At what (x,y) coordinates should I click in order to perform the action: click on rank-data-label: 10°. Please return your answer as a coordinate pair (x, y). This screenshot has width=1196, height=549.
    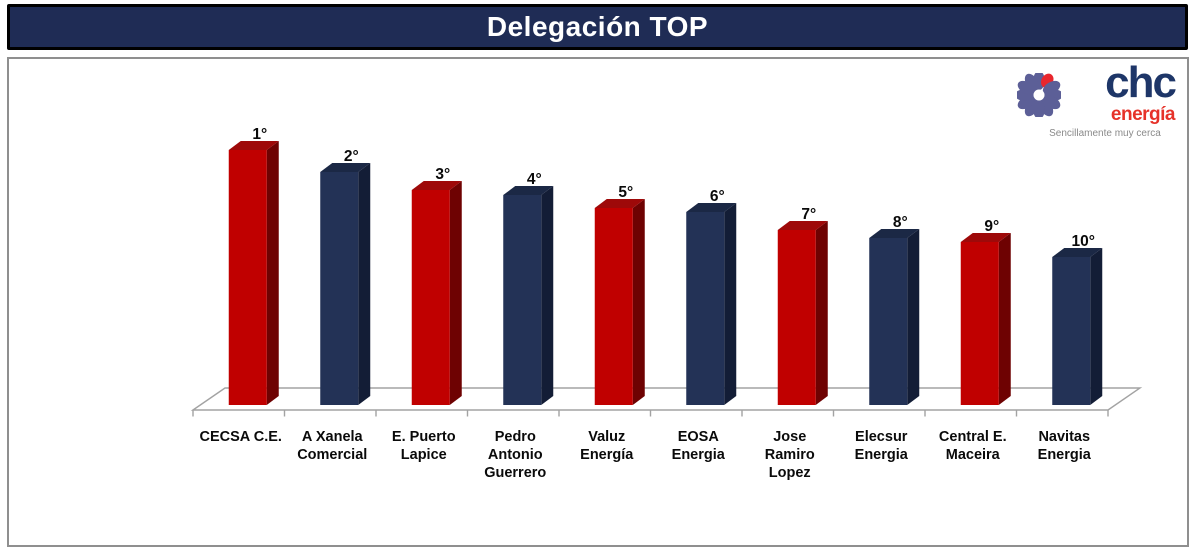
    Looking at the image, I should click on (1083, 241).